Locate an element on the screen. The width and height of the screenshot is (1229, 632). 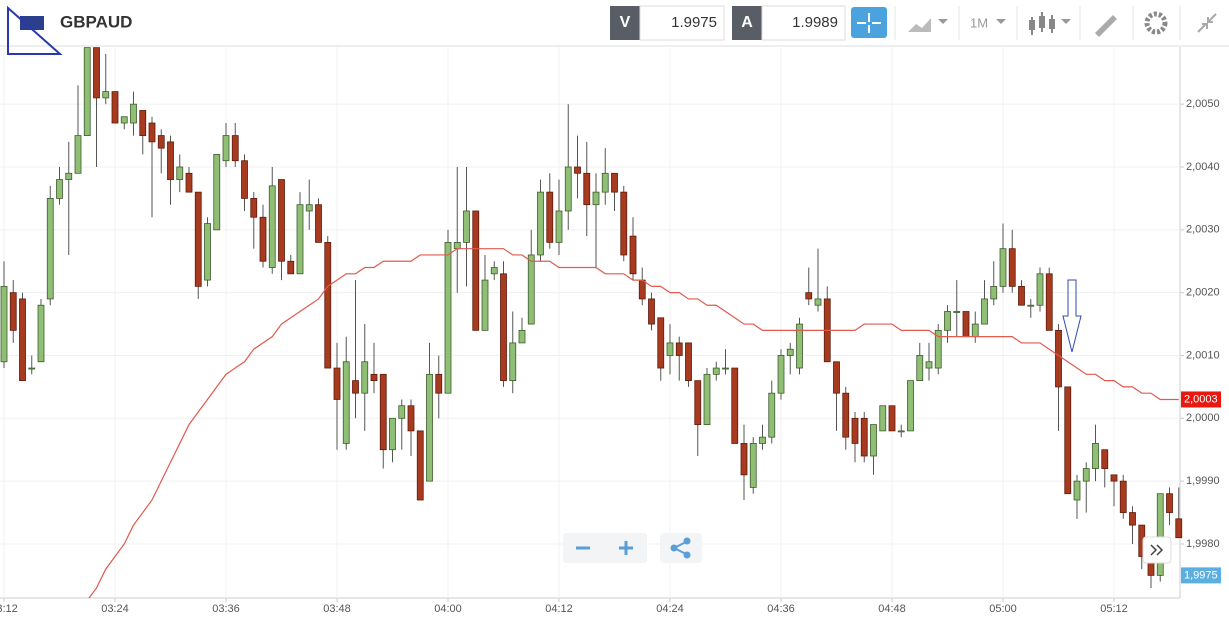
x-tick-label: 04:12 is located at coordinates (559, 609).